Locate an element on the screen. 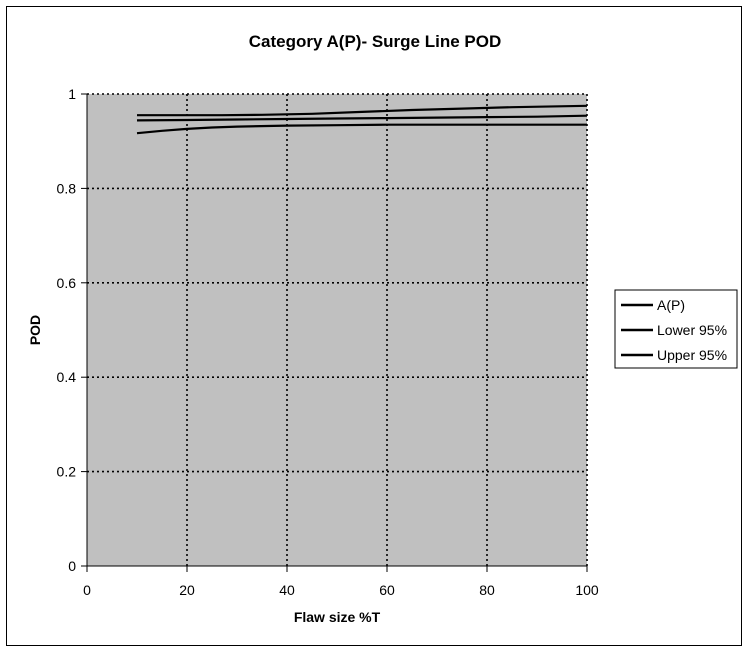 Image resolution: width=750 pixels, height=650 pixels. x-tick-label: 40 is located at coordinates (287, 590).